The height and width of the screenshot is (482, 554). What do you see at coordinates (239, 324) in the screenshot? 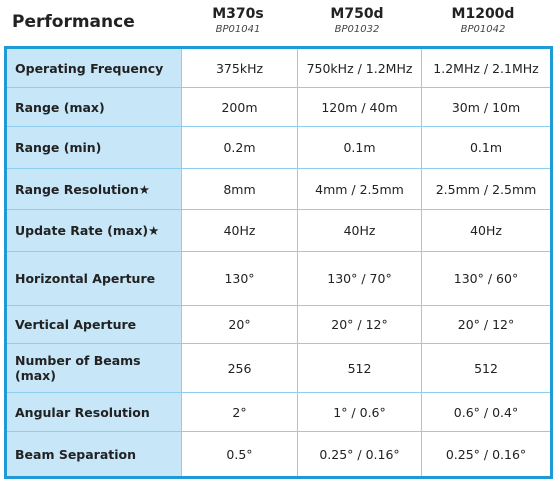
I see `cell: 20°` at bounding box center [239, 324].